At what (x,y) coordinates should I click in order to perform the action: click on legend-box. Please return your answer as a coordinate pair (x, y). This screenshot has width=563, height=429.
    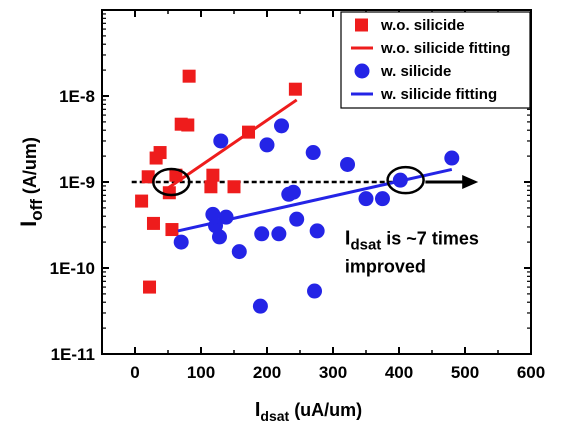
    Looking at the image, I should click on (435, 60).